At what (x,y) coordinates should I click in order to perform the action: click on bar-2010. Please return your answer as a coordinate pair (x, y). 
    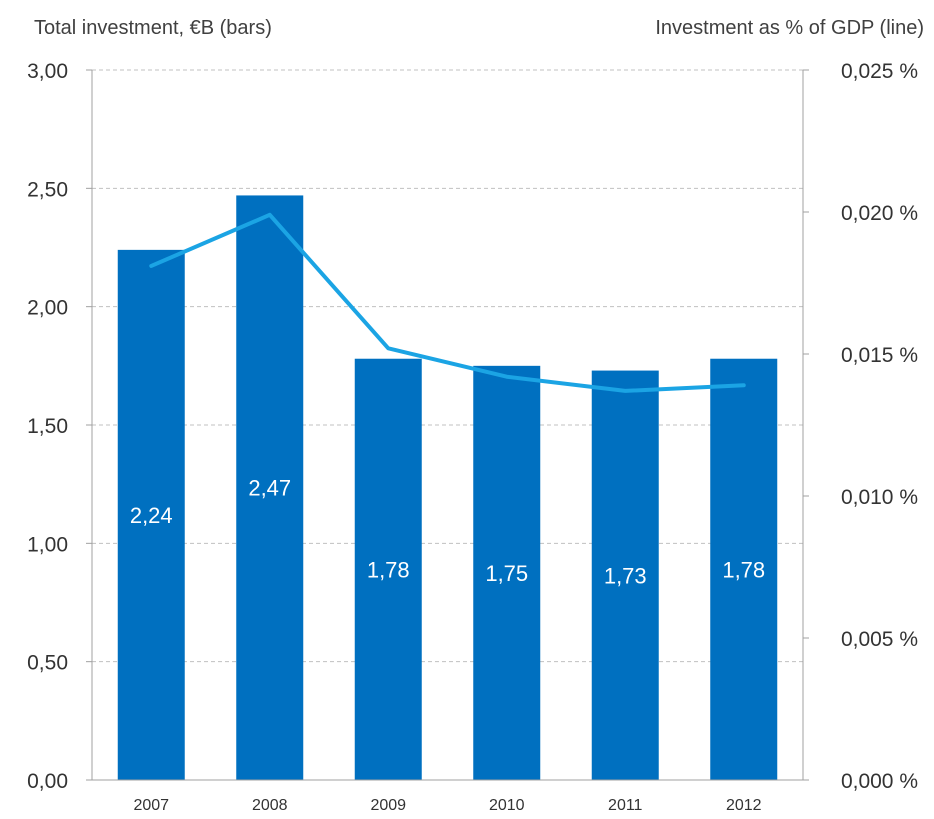
    Looking at the image, I should click on (507, 572).